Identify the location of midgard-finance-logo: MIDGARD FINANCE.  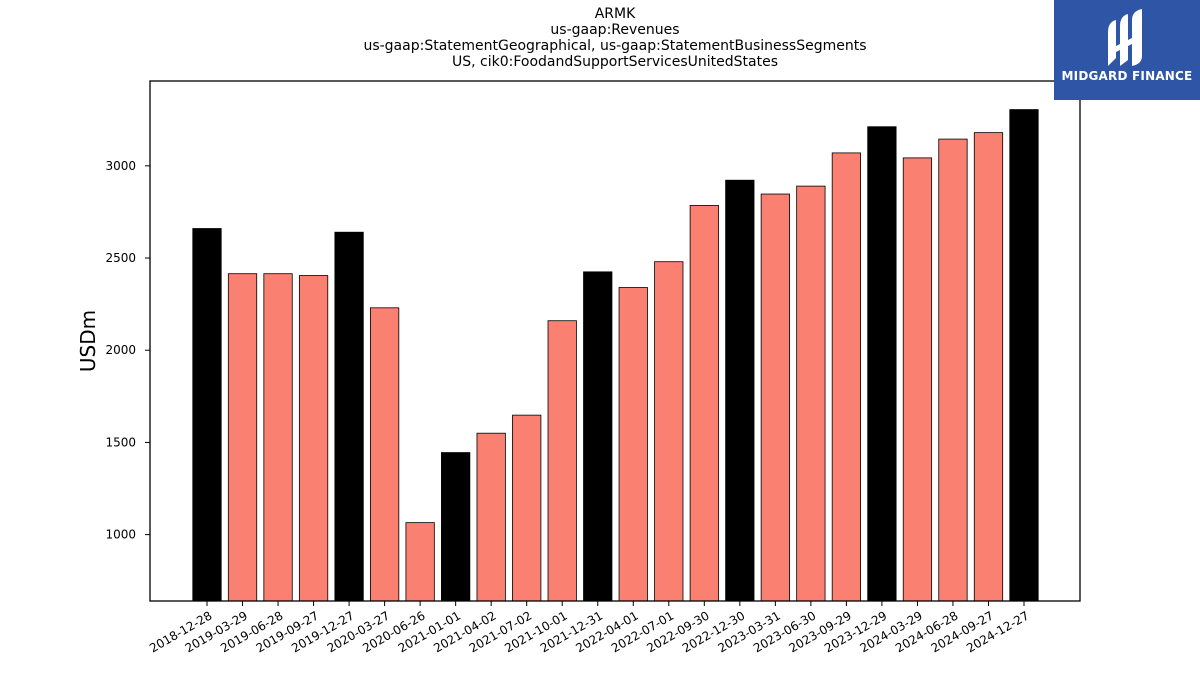
(1127, 50).